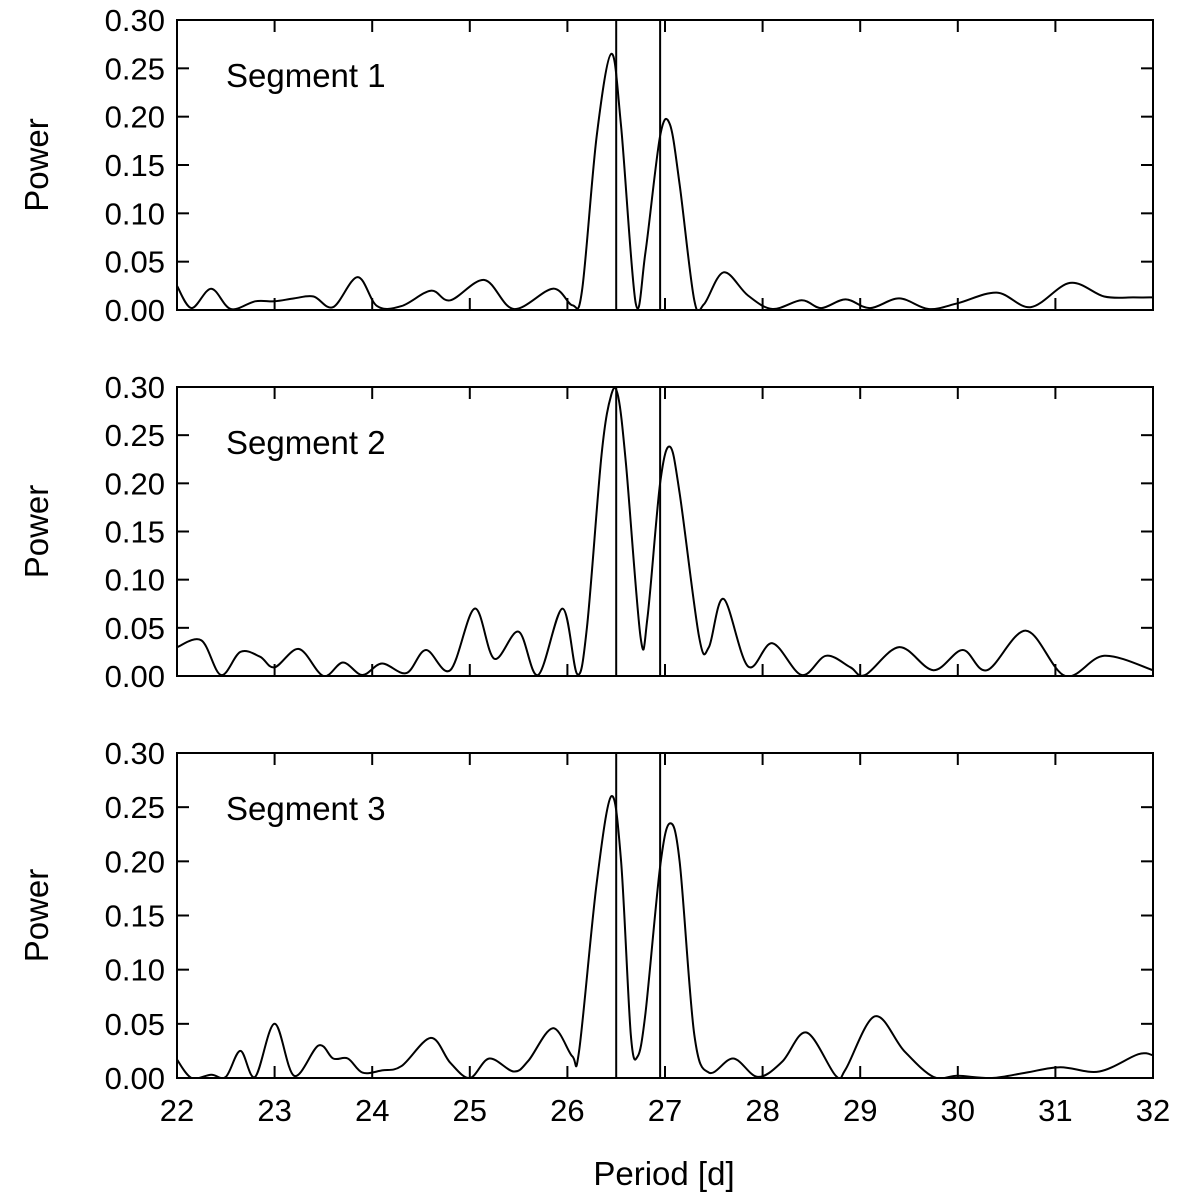 The height and width of the screenshot is (1203, 1200). What do you see at coordinates (306, 75) in the screenshot?
I see `panel-label: Segment 1` at bounding box center [306, 75].